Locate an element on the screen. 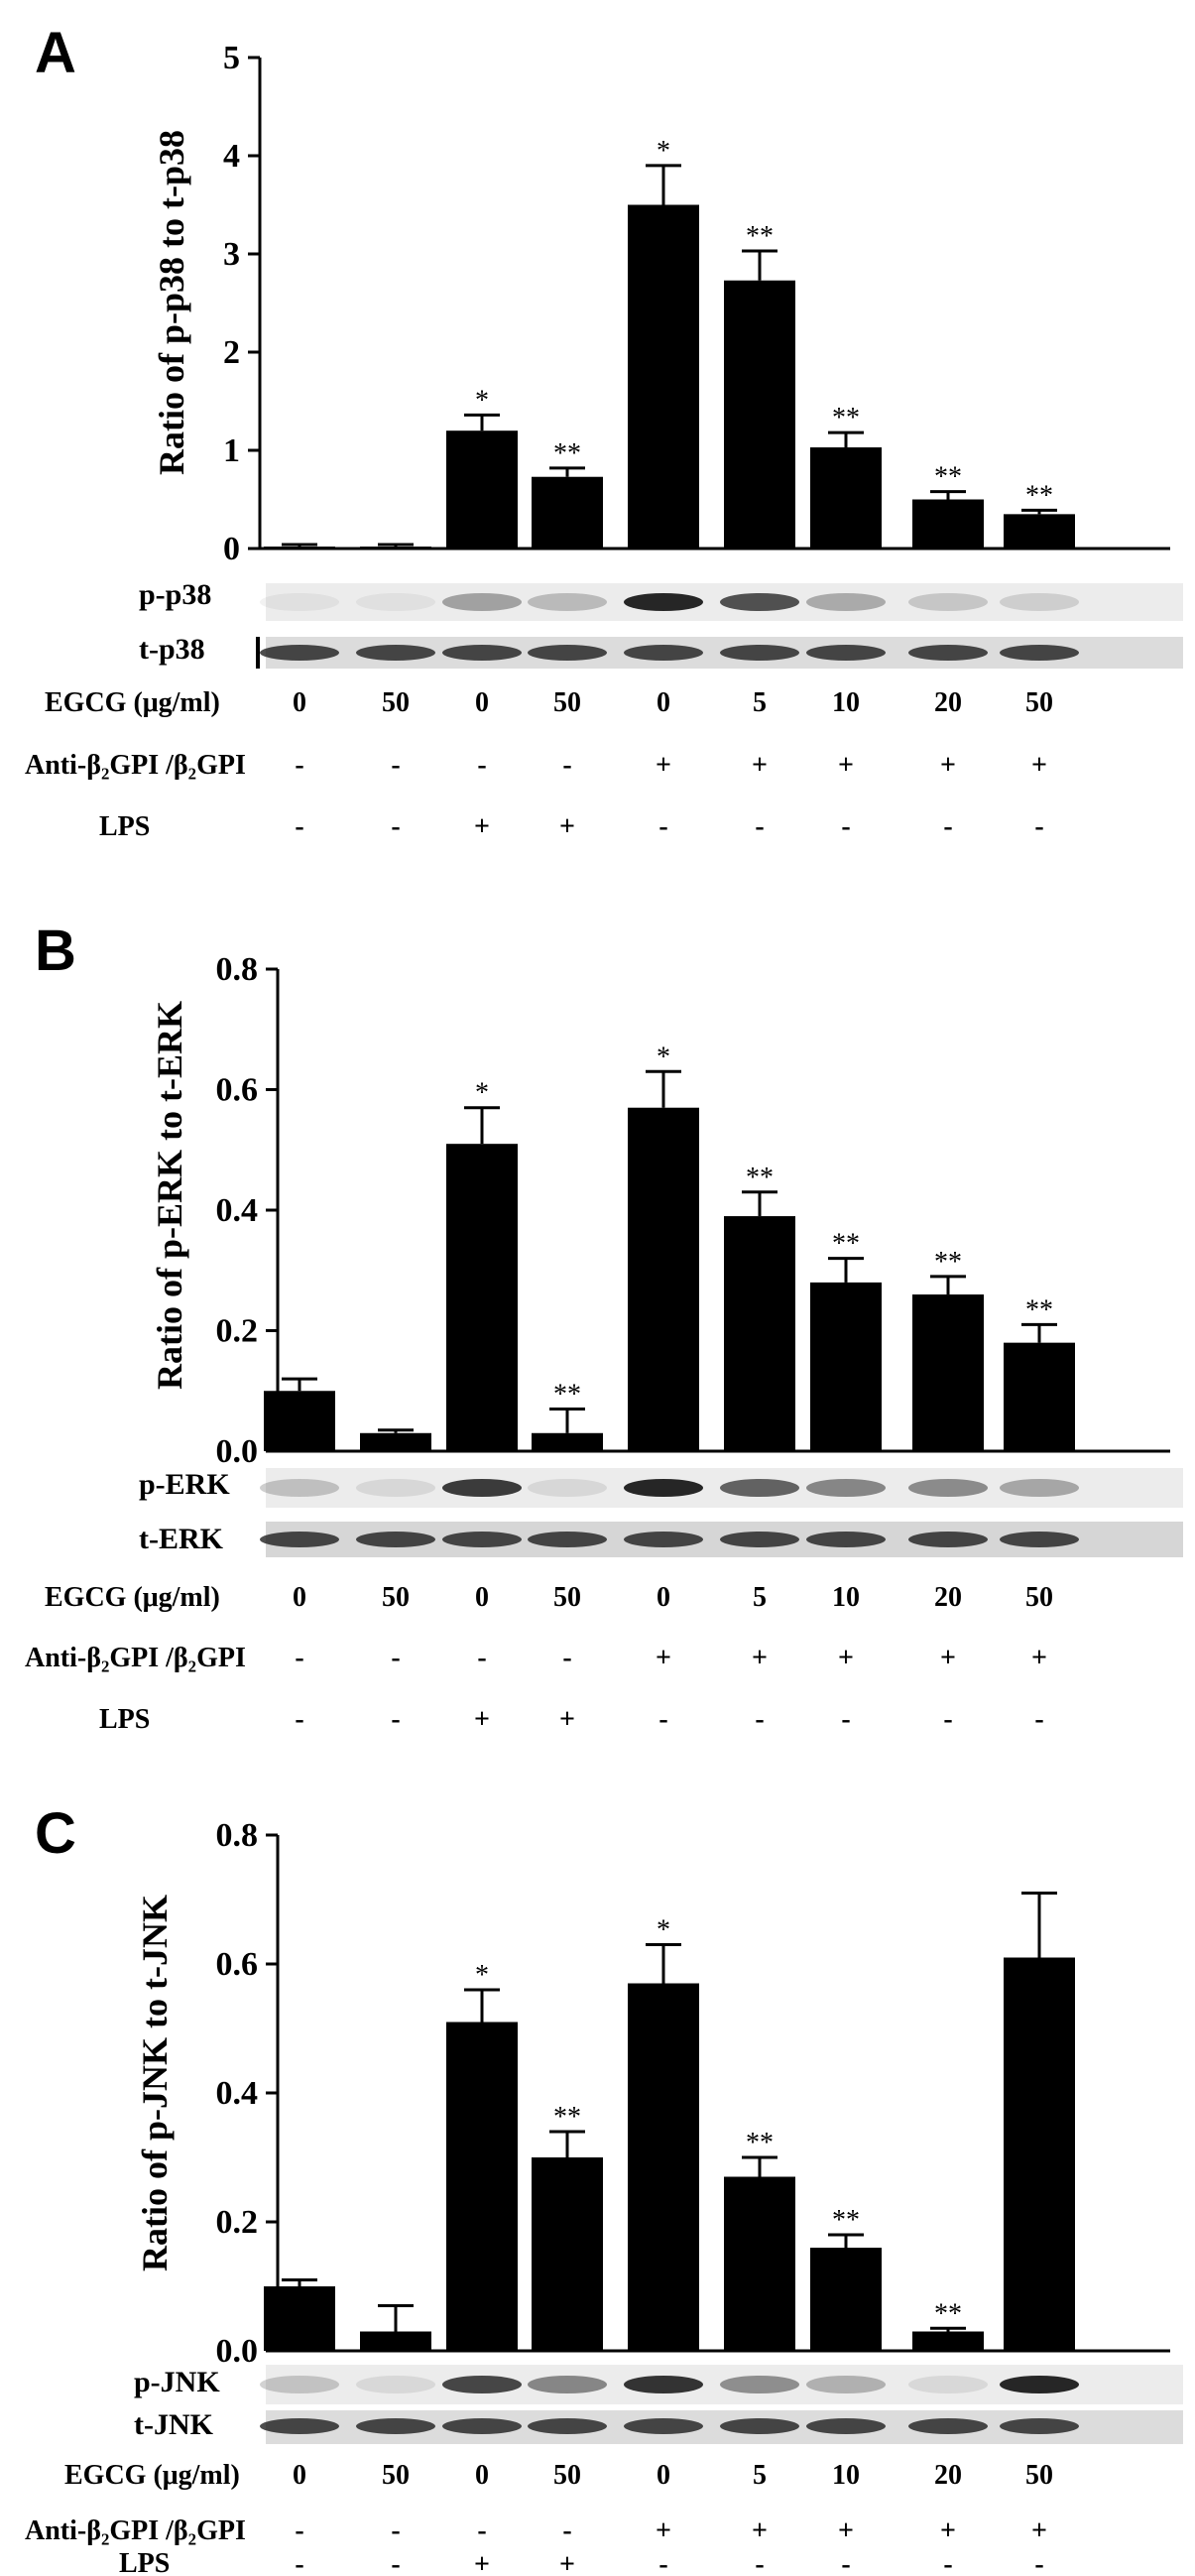  y-tick-label: 4 is located at coordinates (231, 156).